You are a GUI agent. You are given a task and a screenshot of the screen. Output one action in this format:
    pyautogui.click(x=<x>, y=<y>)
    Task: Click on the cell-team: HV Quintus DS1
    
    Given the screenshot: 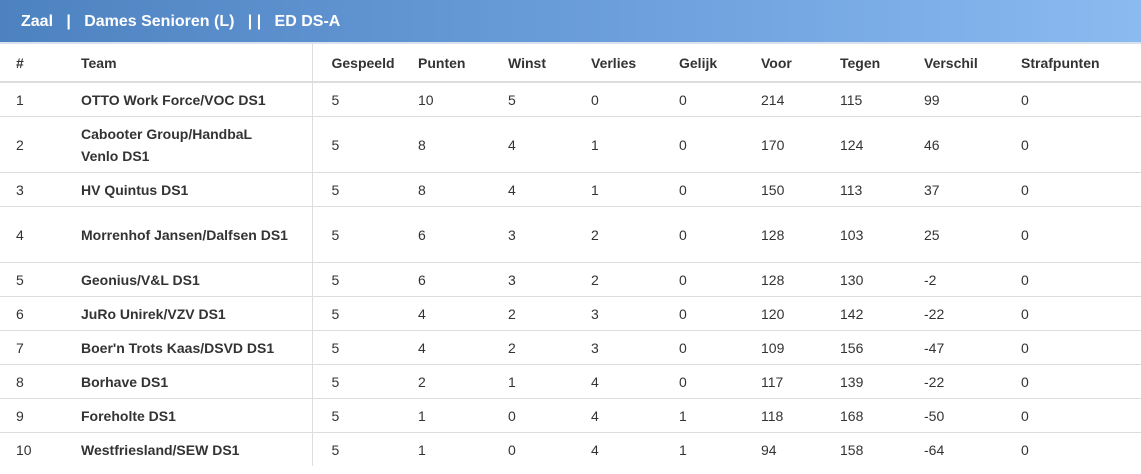 What is the action you would take?
    pyautogui.click(x=197, y=189)
    